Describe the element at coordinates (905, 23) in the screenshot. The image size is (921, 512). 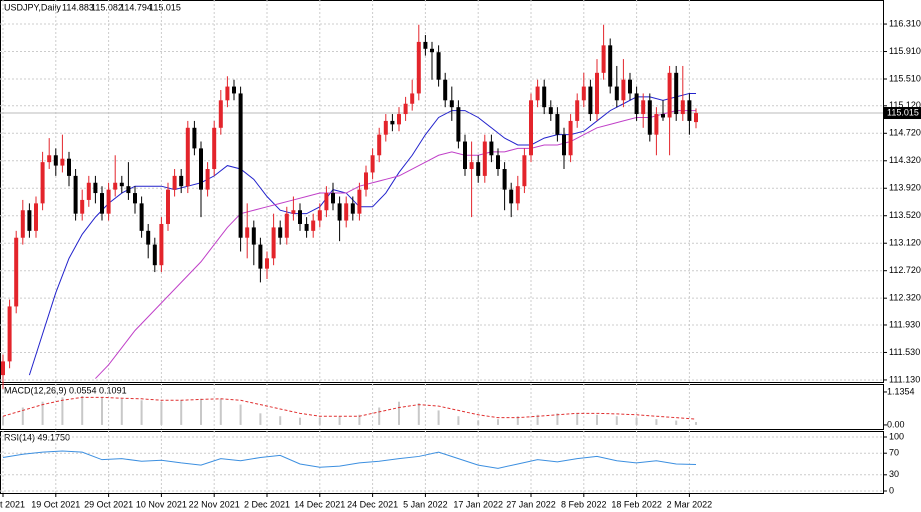
I see `y-tick-label: 116.310` at that location.